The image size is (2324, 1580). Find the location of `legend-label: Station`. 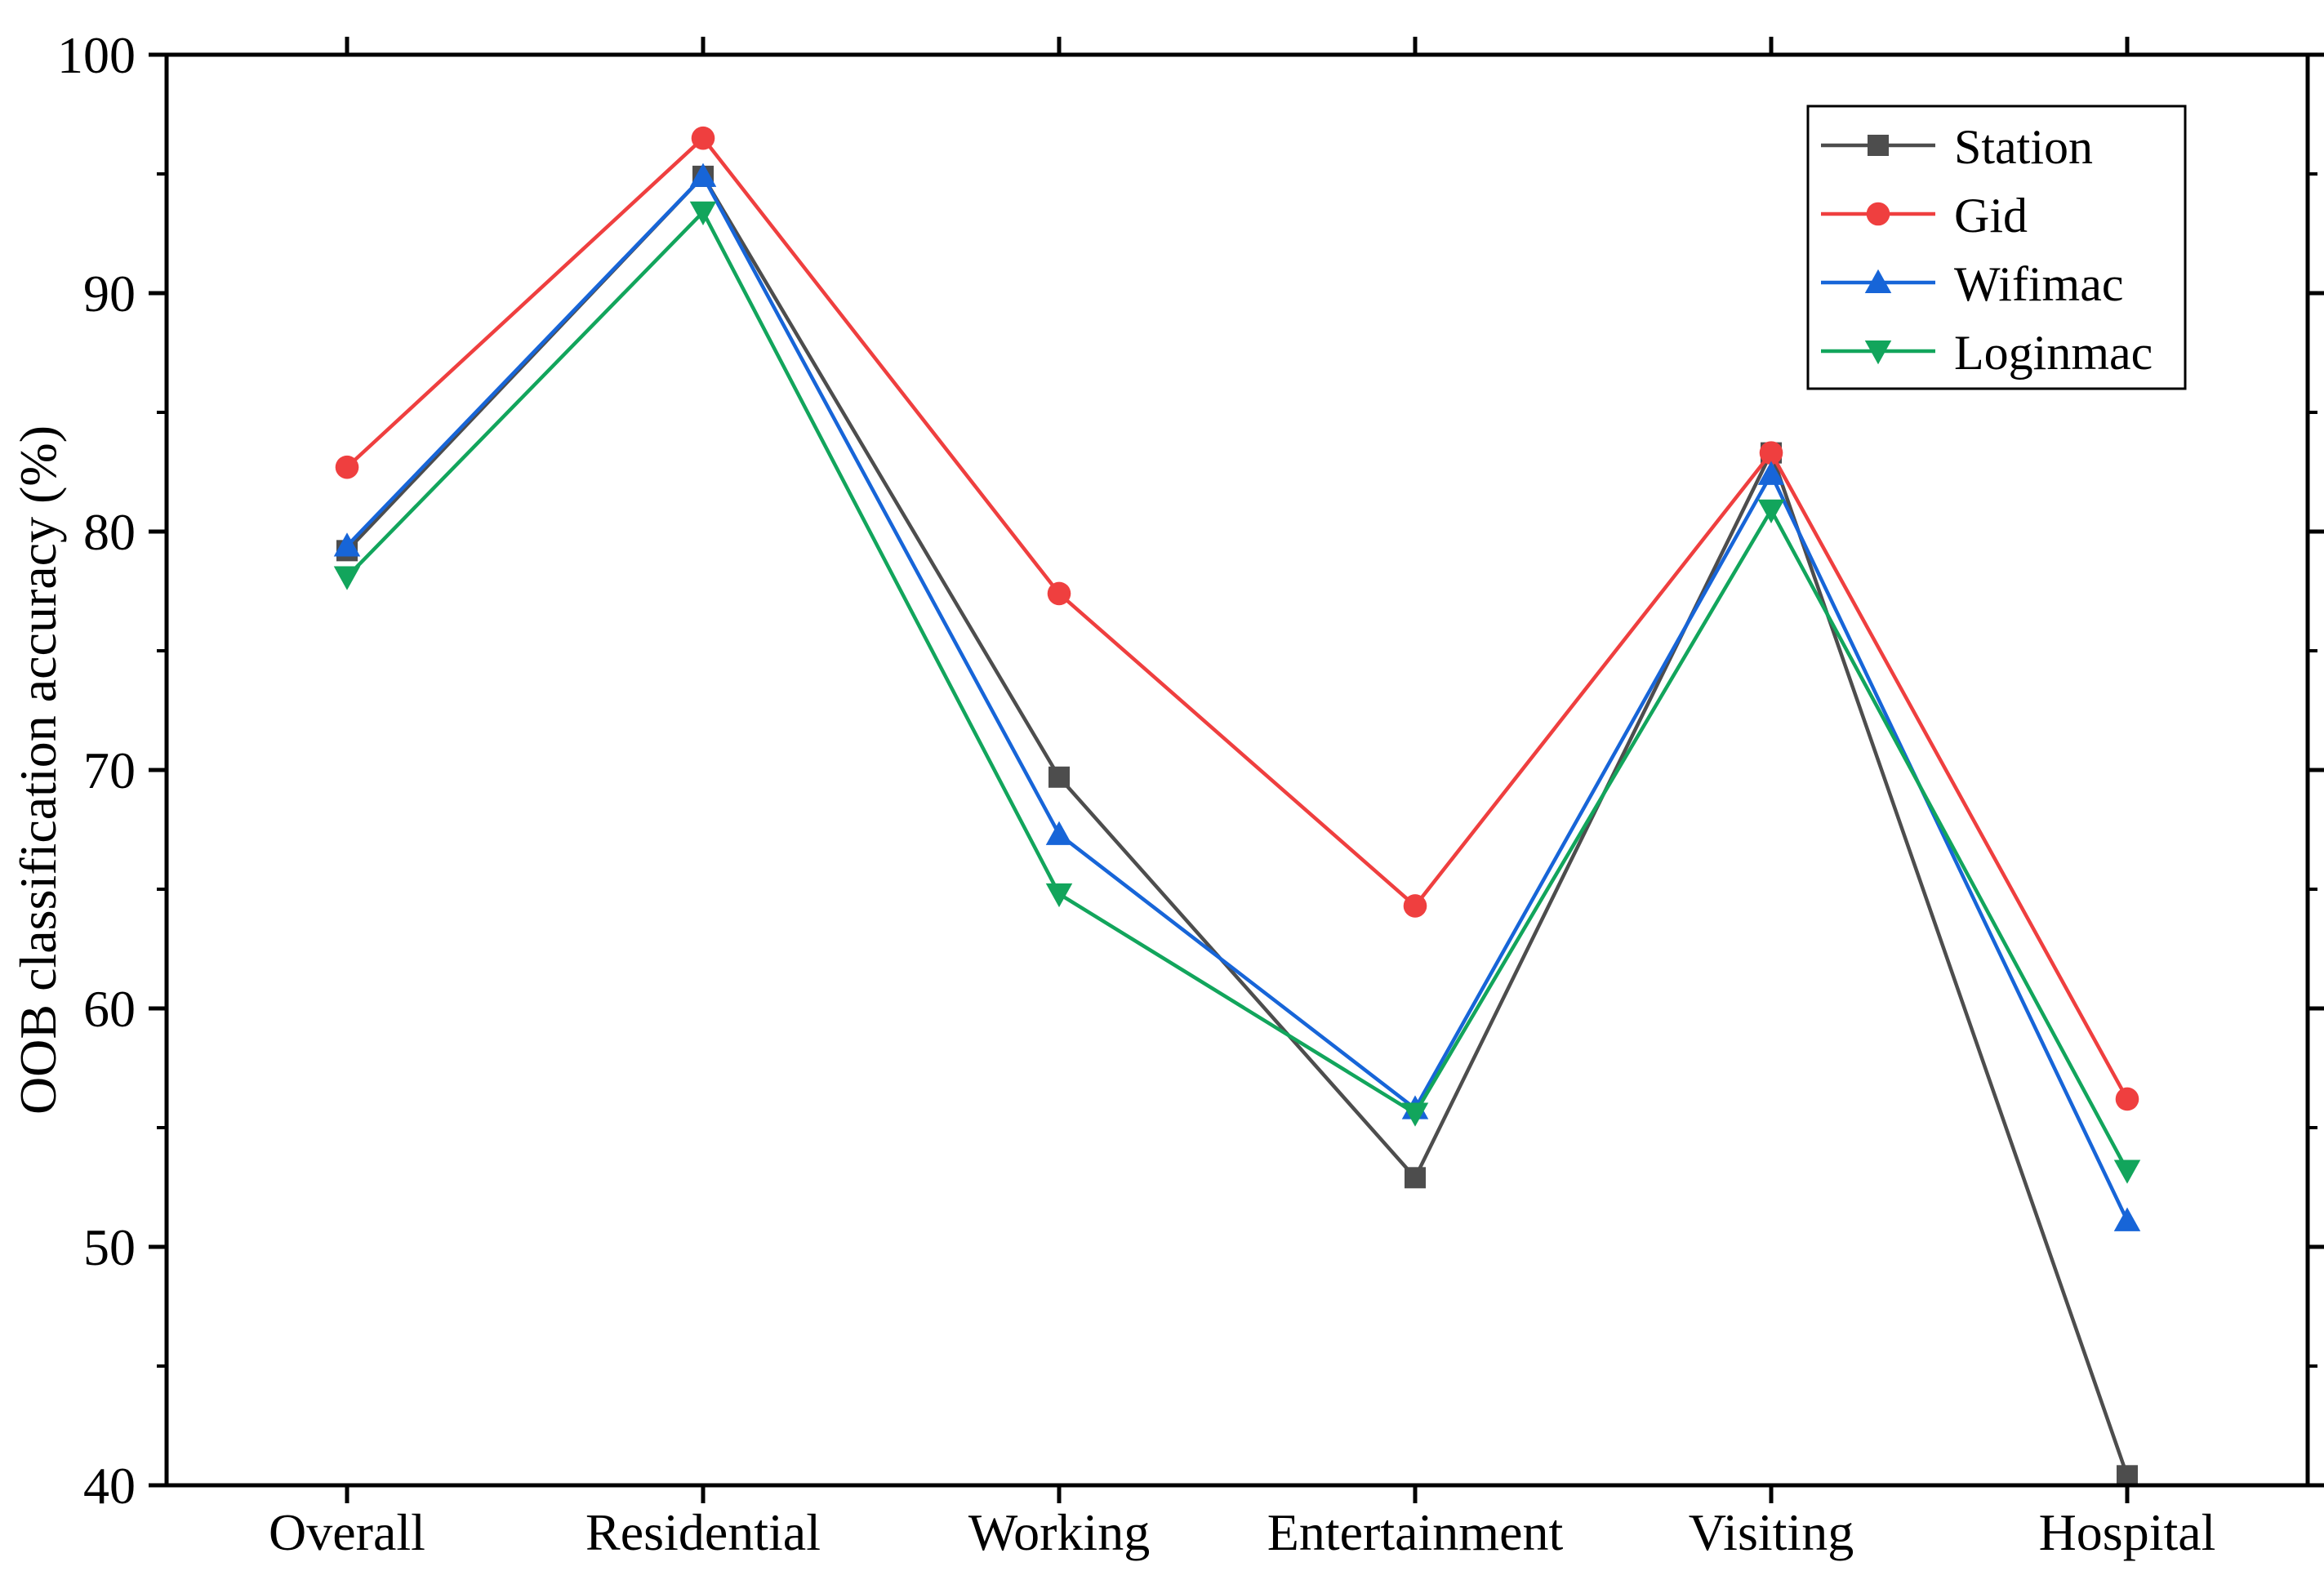

legend-label: Station is located at coordinates (2023, 147).